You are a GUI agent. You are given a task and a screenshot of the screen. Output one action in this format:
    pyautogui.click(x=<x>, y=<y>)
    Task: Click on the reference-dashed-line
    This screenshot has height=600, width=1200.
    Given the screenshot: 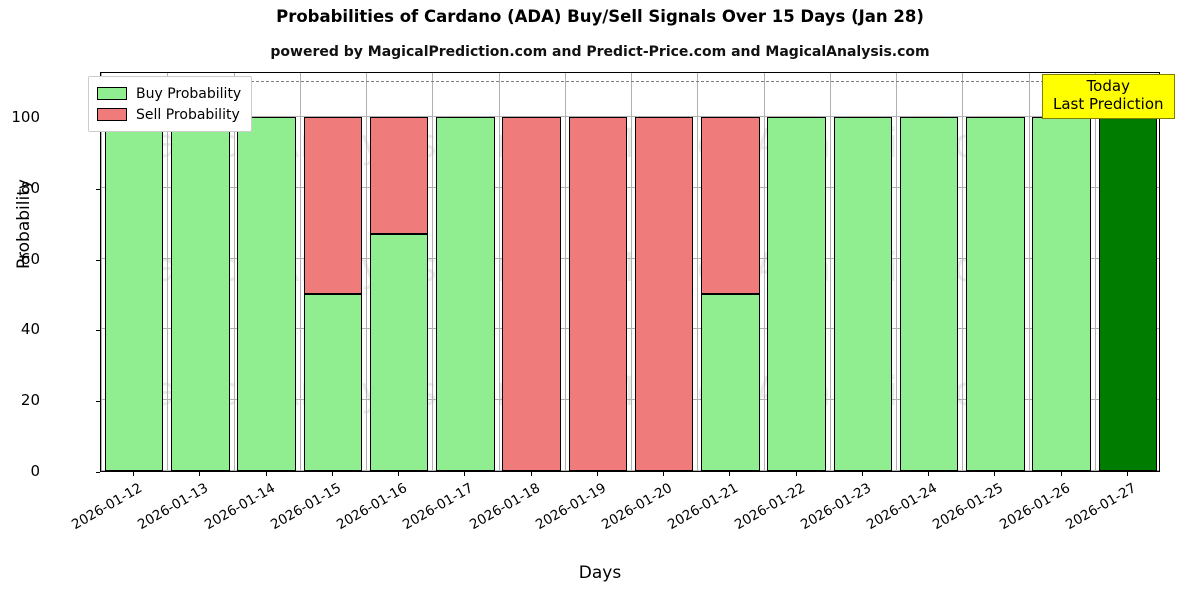 What is the action you would take?
    pyautogui.click(x=630, y=81)
    